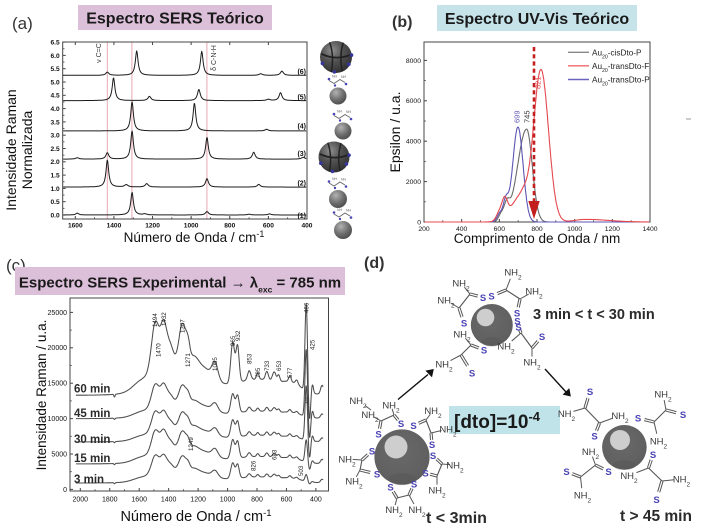  What do you see at coordinates (92, 440) in the screenshot?
I see `svg-text: 30 min` at bounding box center [92, 440].